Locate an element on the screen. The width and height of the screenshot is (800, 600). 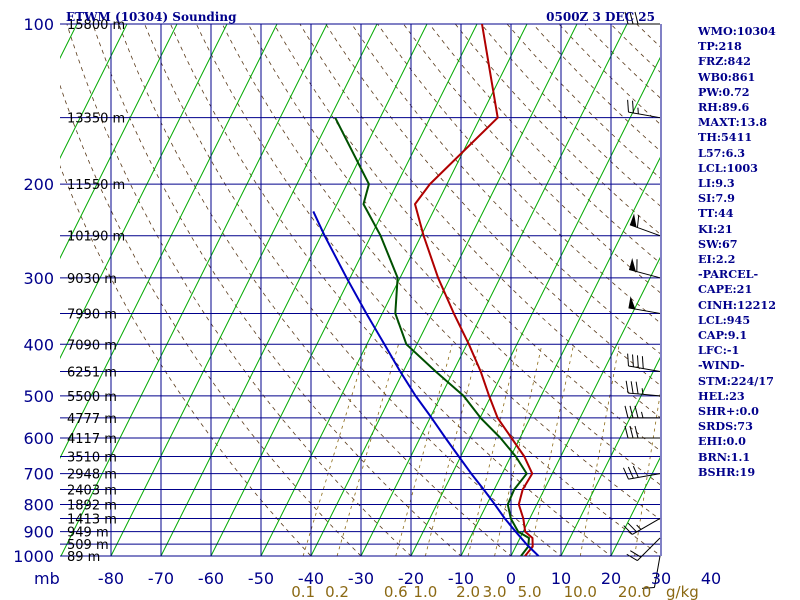
temperature-tick-label: -70 is located at coordinates (161, 578).